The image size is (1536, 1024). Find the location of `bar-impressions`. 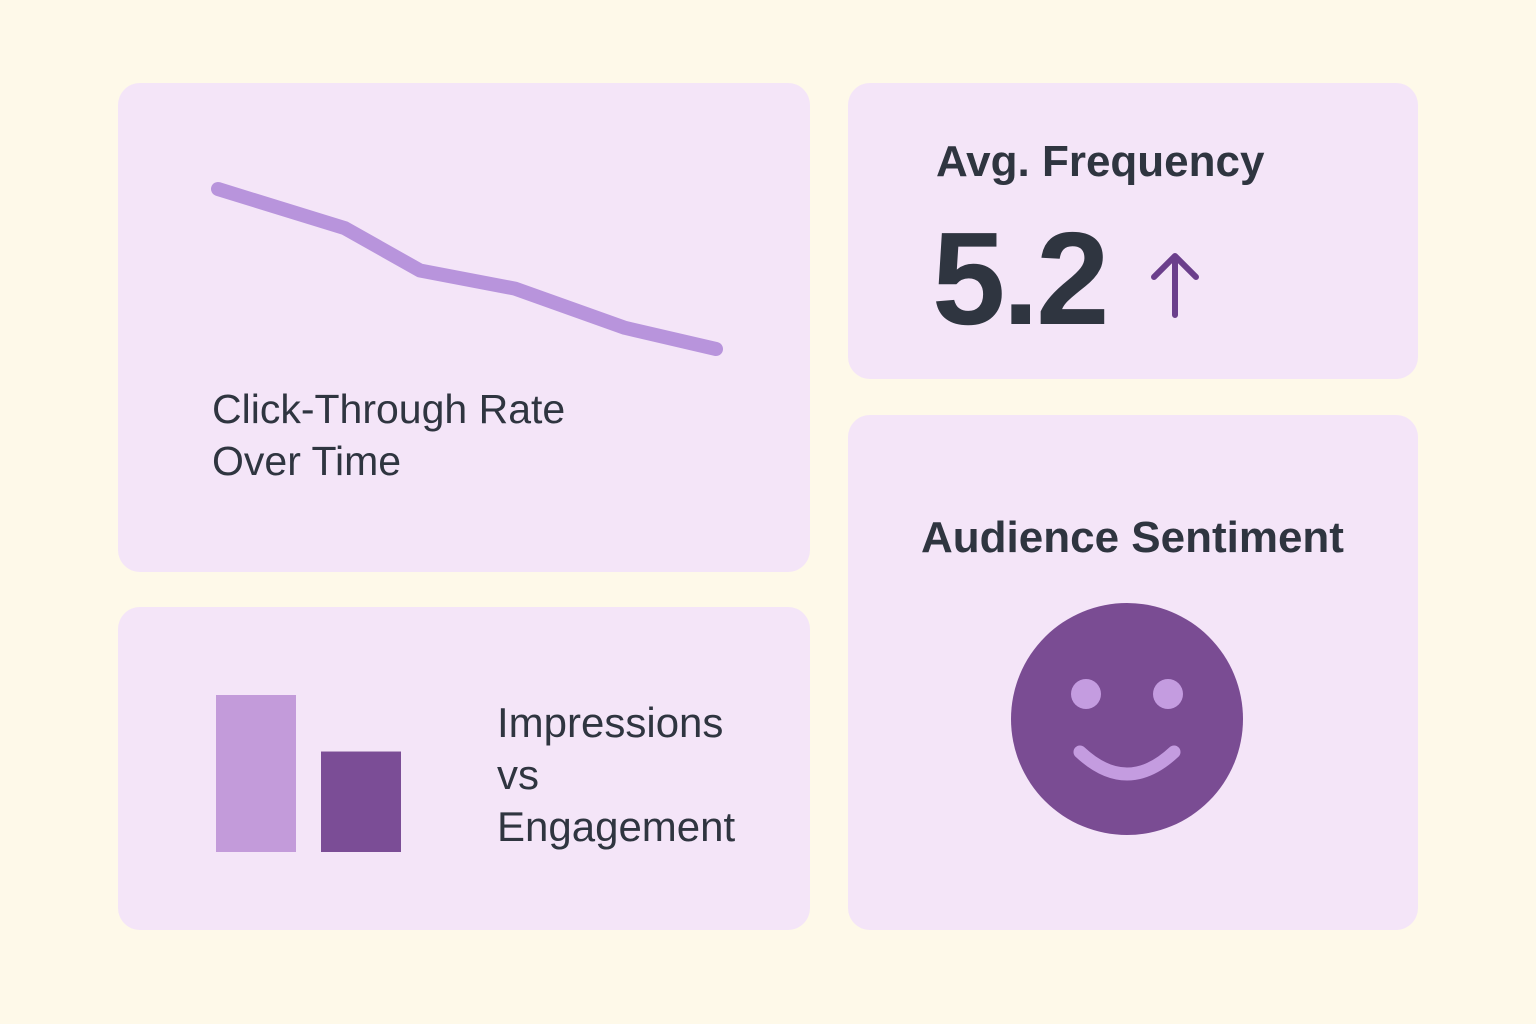

bar-impressions is located at coordinates (256, 773).